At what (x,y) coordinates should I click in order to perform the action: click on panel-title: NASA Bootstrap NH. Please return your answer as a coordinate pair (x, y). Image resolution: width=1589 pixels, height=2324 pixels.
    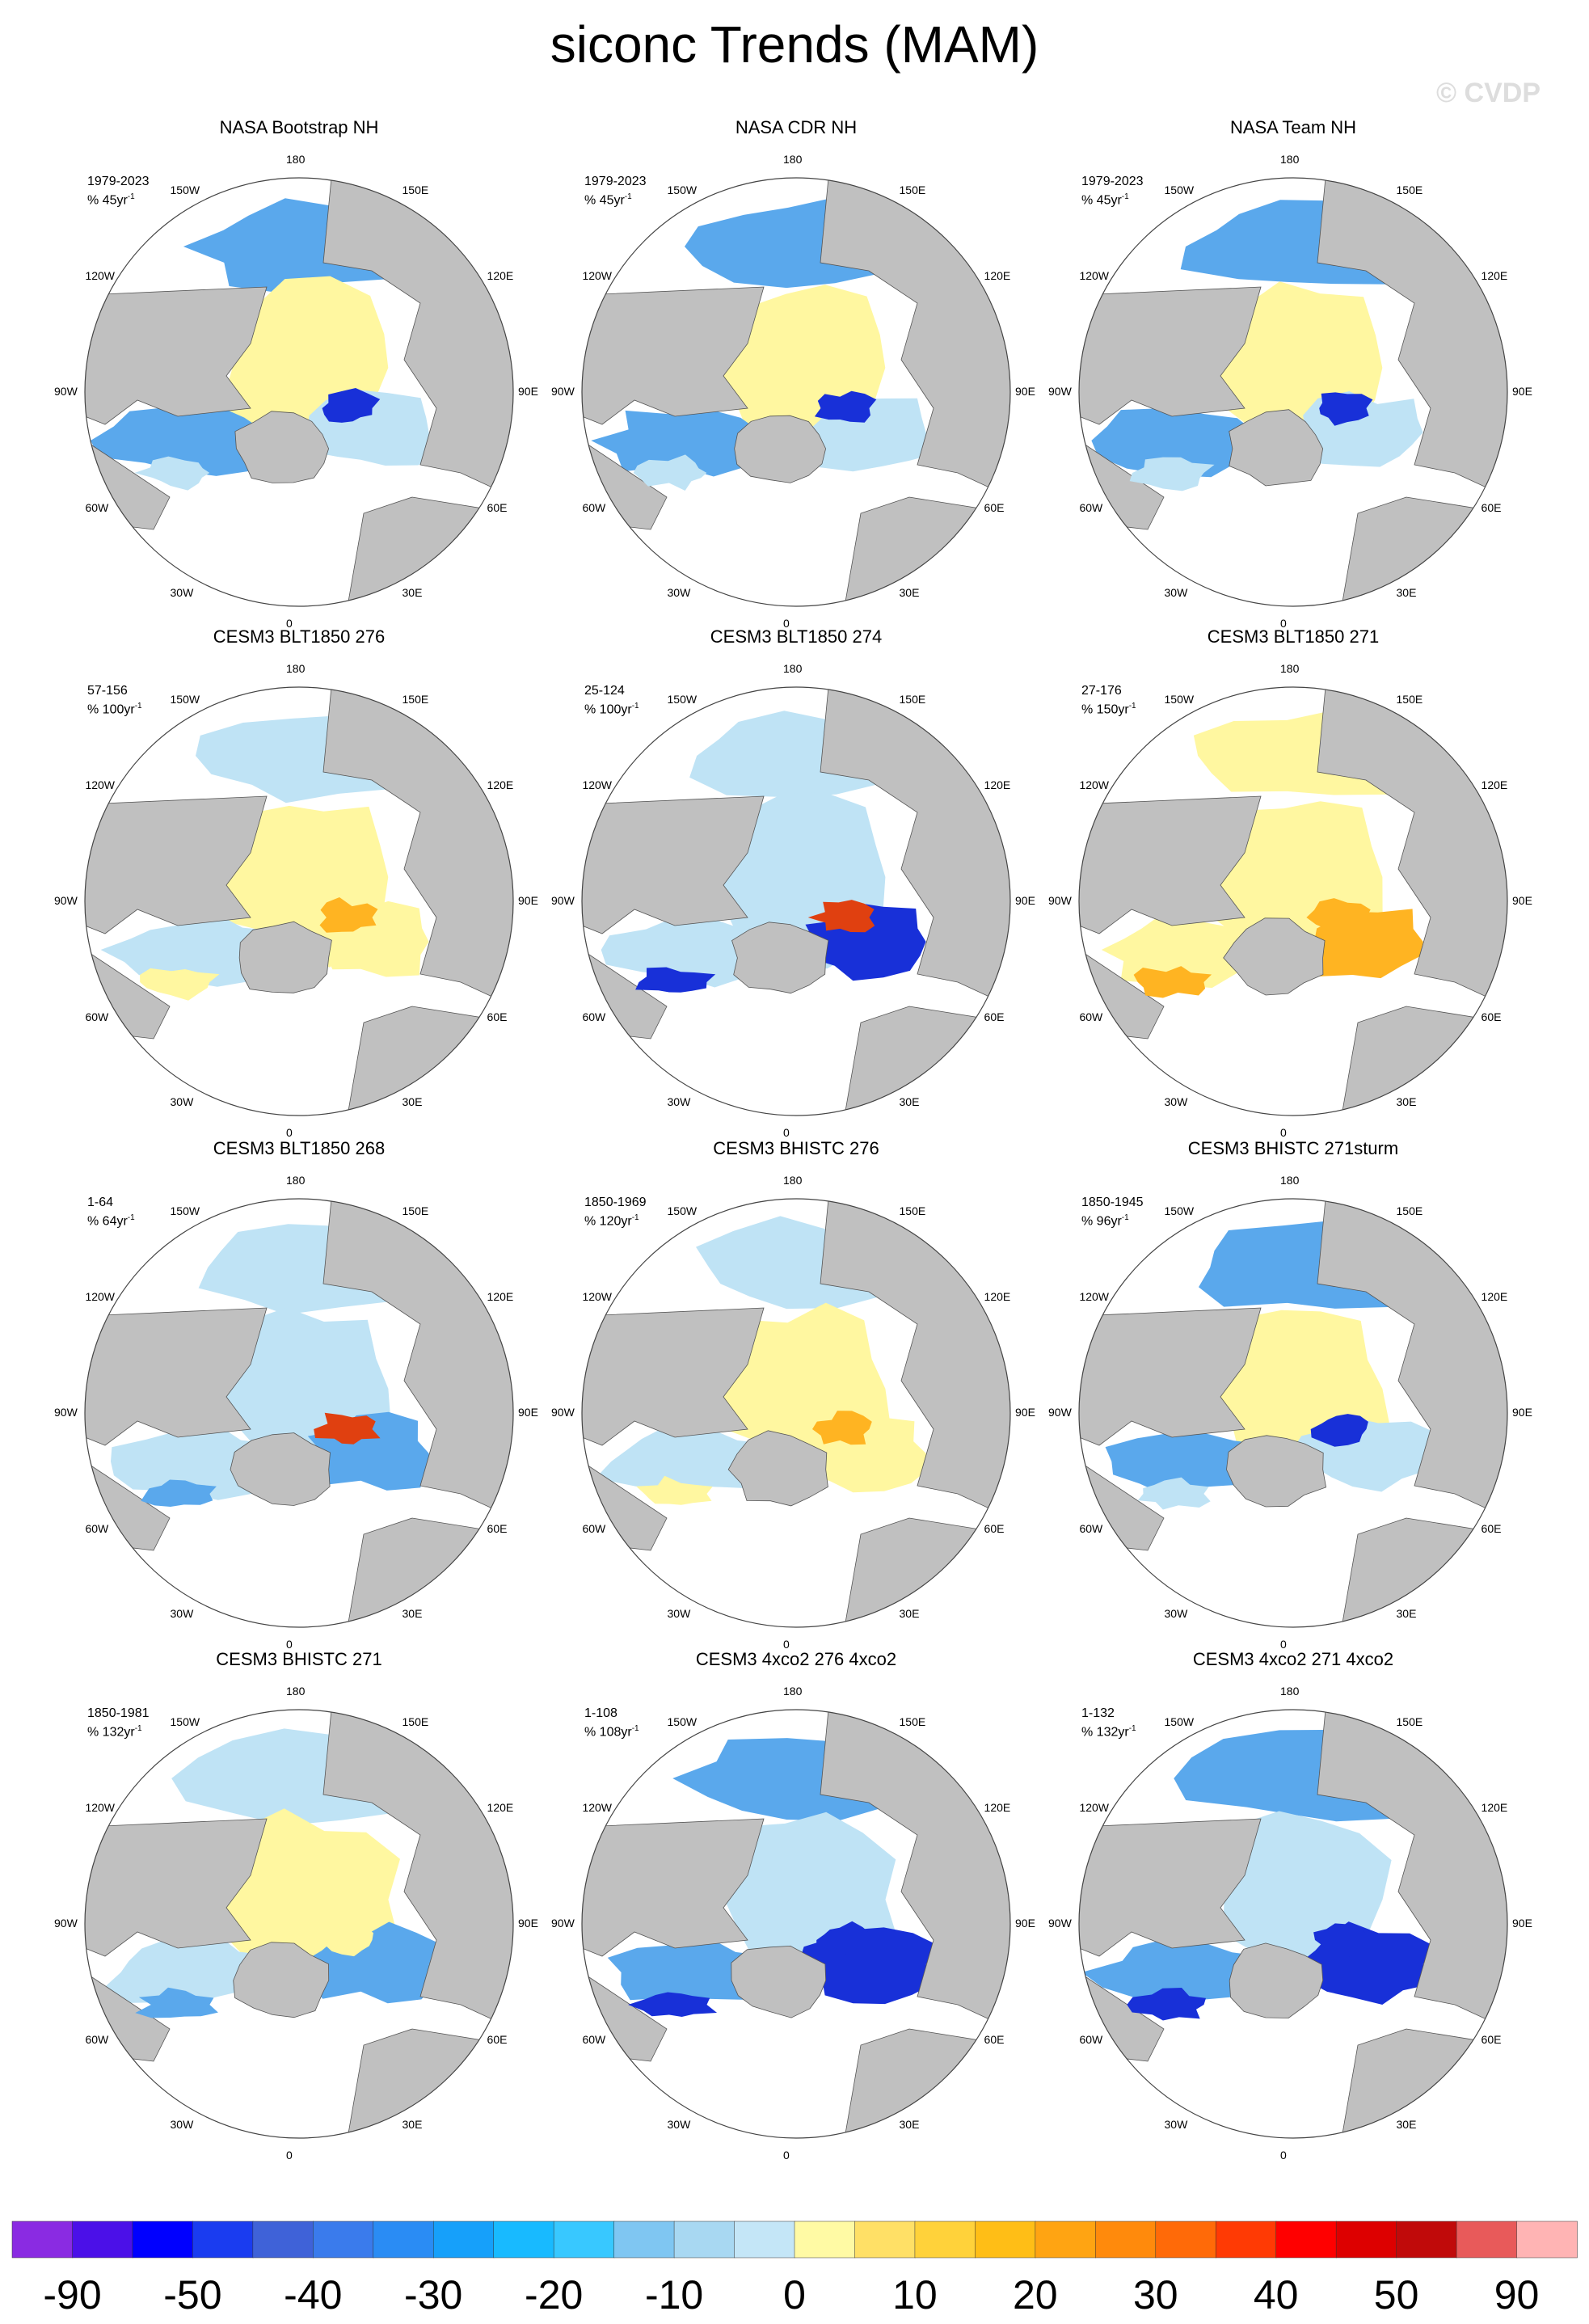
    Looking at the image, I should click on (299, 127).